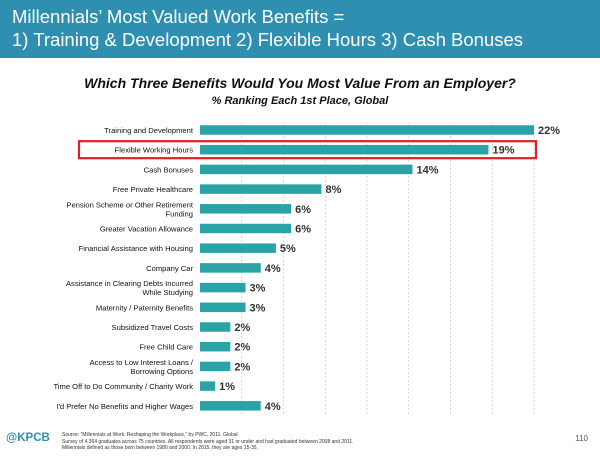 The image size is (600, 456). Describe the element at coordinates (130, 204) in the screenshot. I see `category-label: Pension Scheme or Other Retirement` at that location.